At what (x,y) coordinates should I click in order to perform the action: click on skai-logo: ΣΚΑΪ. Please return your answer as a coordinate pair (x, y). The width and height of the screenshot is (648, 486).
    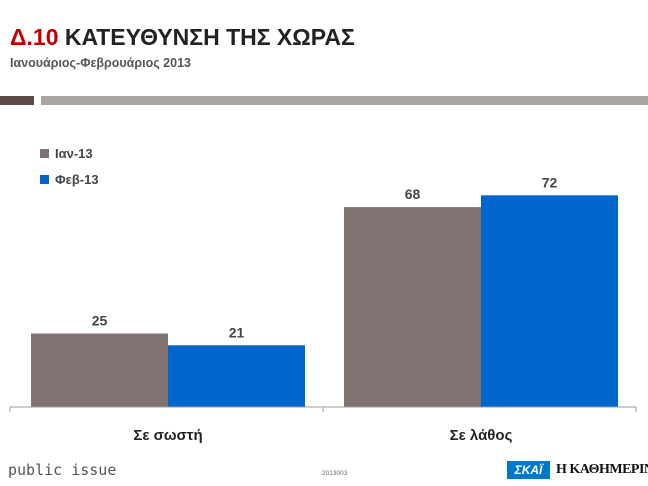
    Looking at the image, I should click on (528, 470).